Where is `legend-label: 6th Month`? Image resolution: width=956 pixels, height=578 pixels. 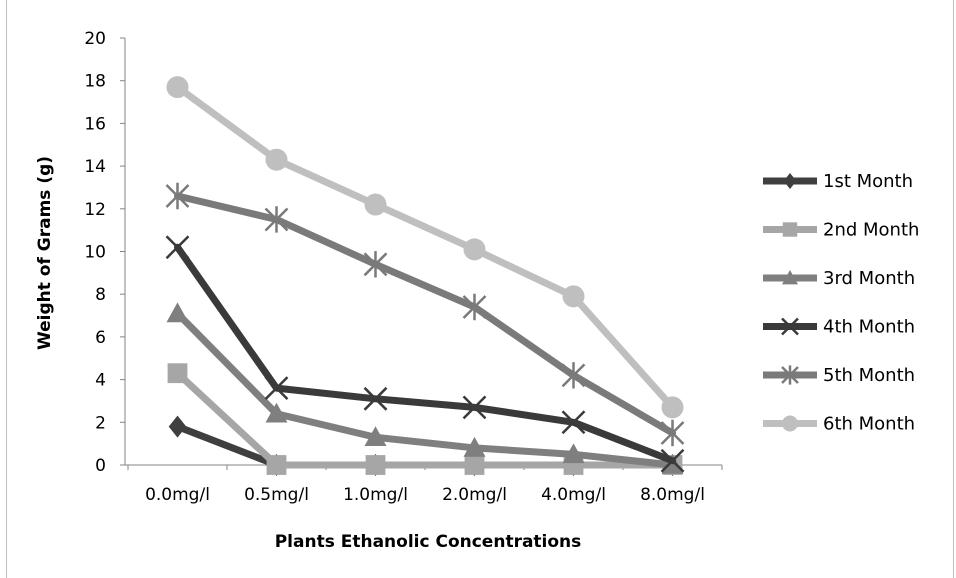
legend-label: 6th Month is located at coordinates (869, 424).